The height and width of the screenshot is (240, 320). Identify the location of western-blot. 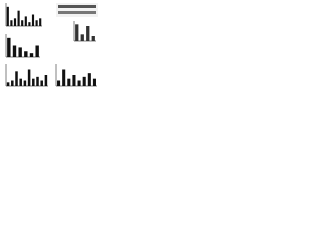
(77, 10).